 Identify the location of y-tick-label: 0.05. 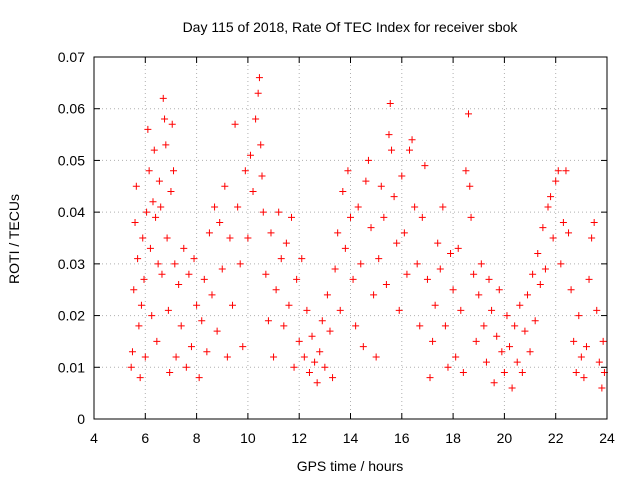
(71, 160).